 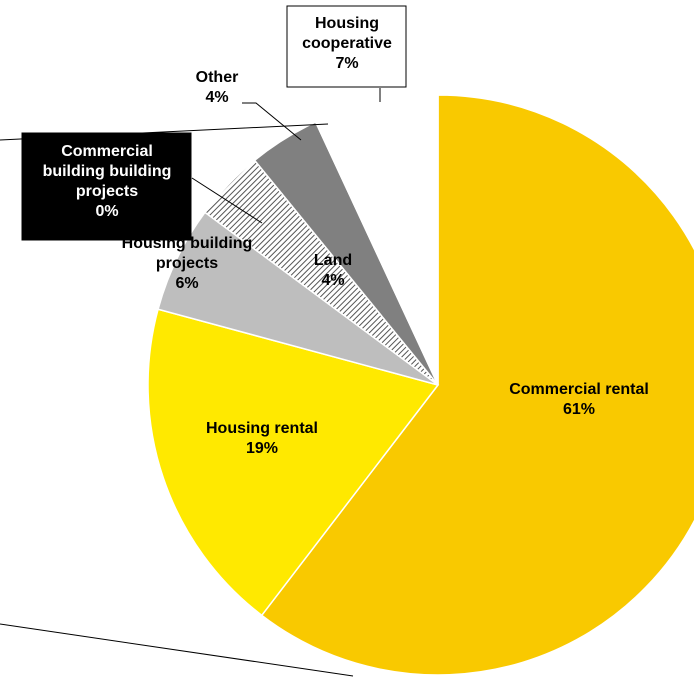 I want to click on slice-name-commercial-rental: Commercial rental, so click(x=579, y=389).